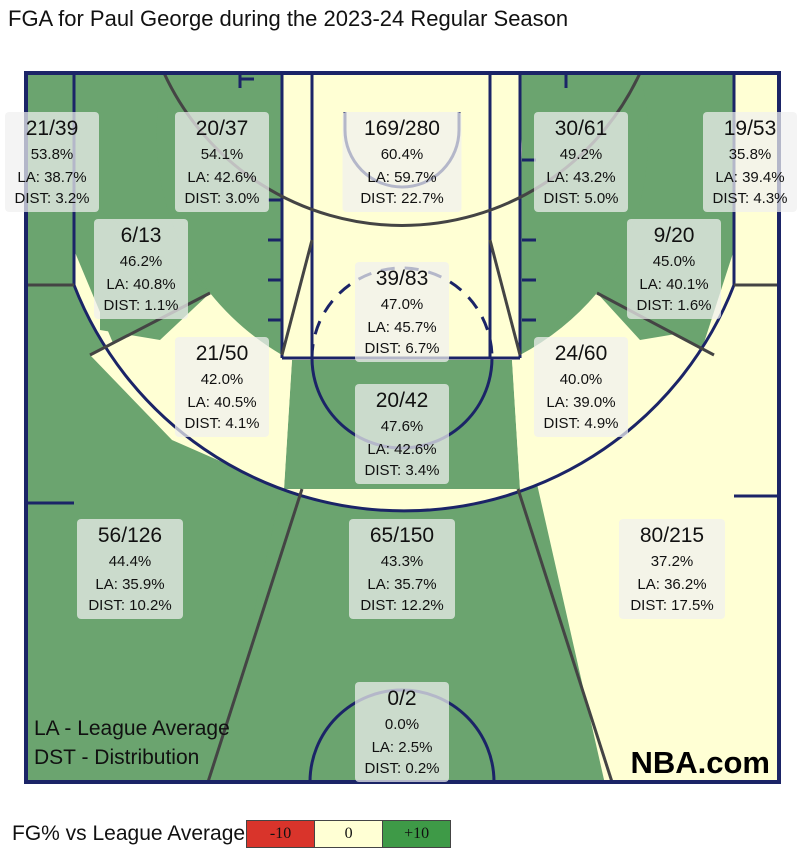 The image size is (800, 855). I want to click on zone-pct: 47.0%, so click(402, 304).